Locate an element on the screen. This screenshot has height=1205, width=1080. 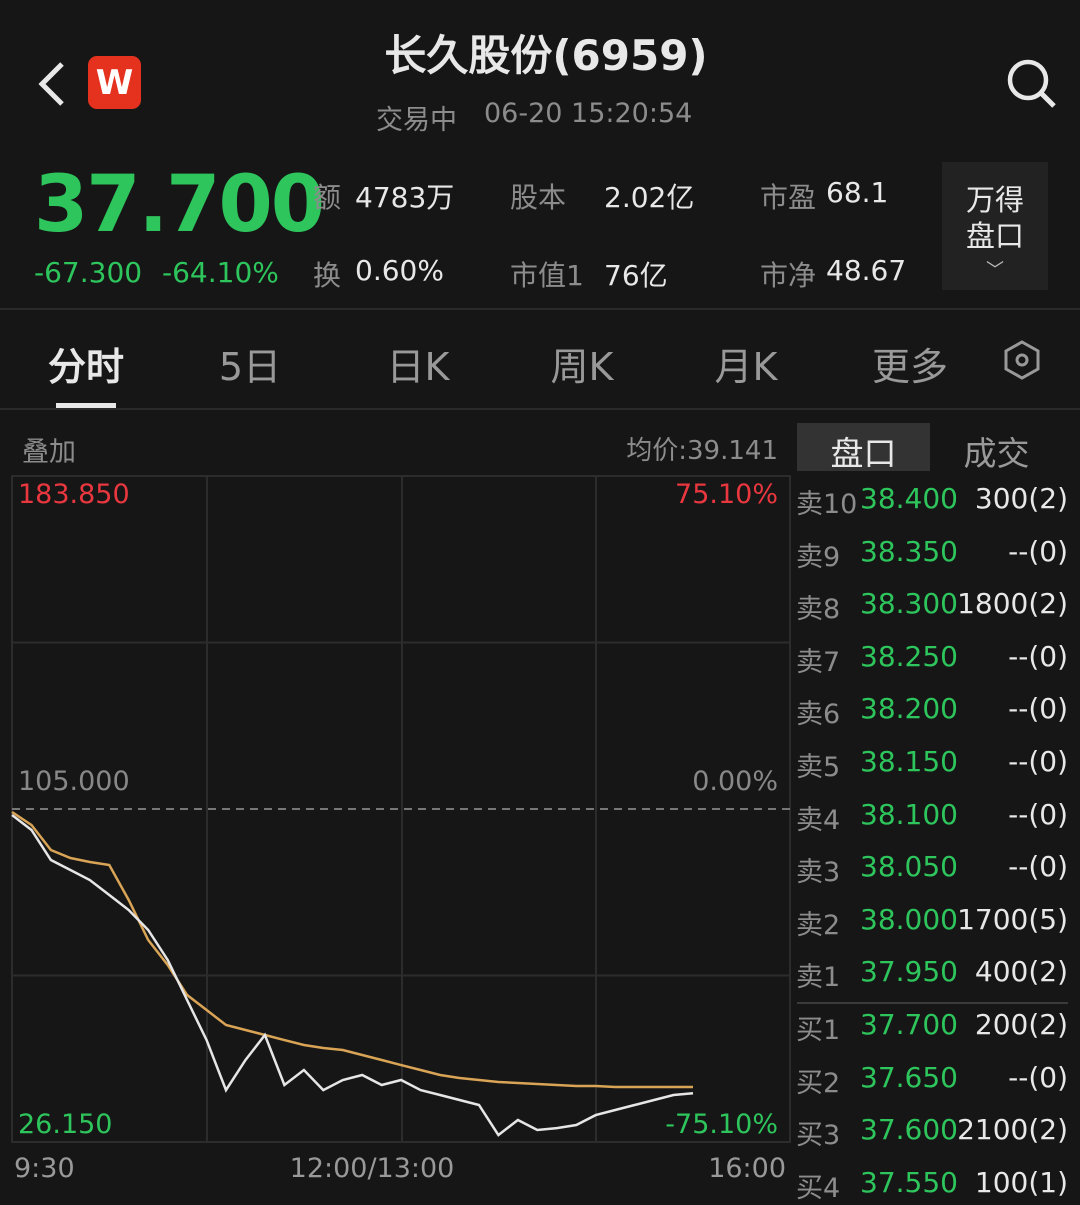
book-level: 买1 is located at coordinates (818, 1030).